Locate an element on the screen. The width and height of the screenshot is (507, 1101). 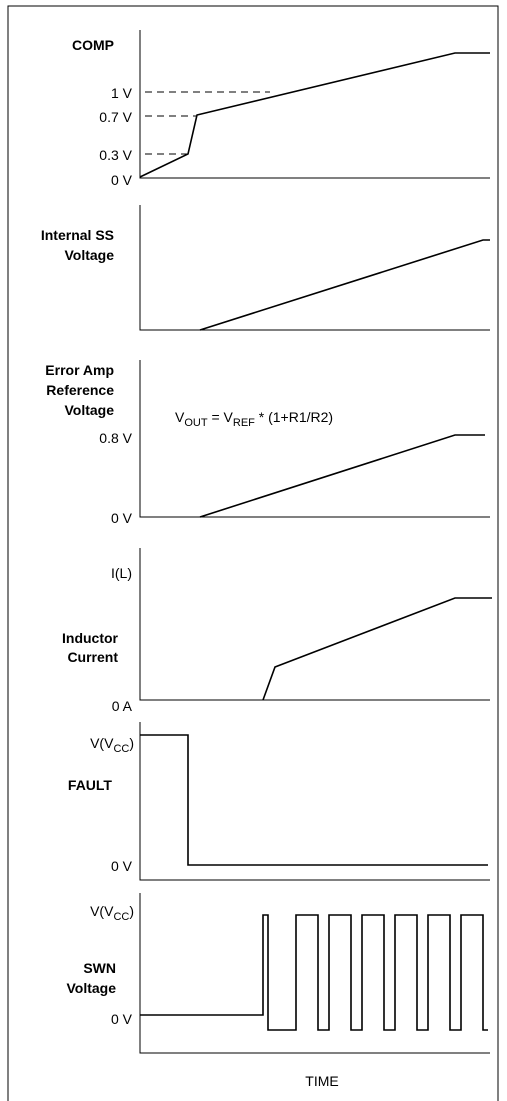
panel-label: FAULT is located at coordinates (90, 785).